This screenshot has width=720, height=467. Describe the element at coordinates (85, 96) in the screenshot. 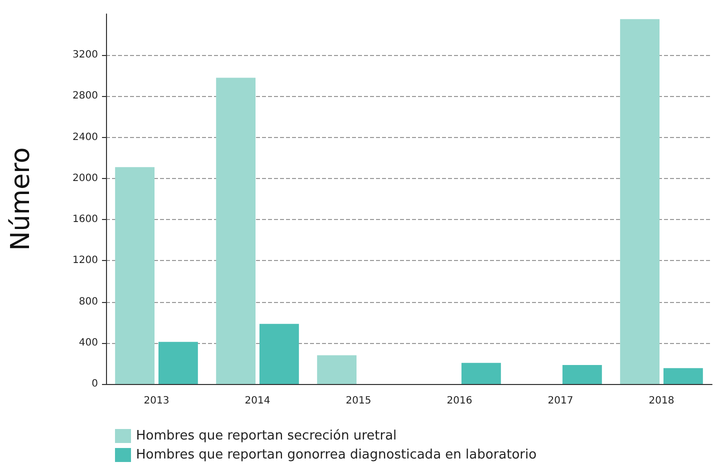

I see `y-tick-label: 2800` at that location.